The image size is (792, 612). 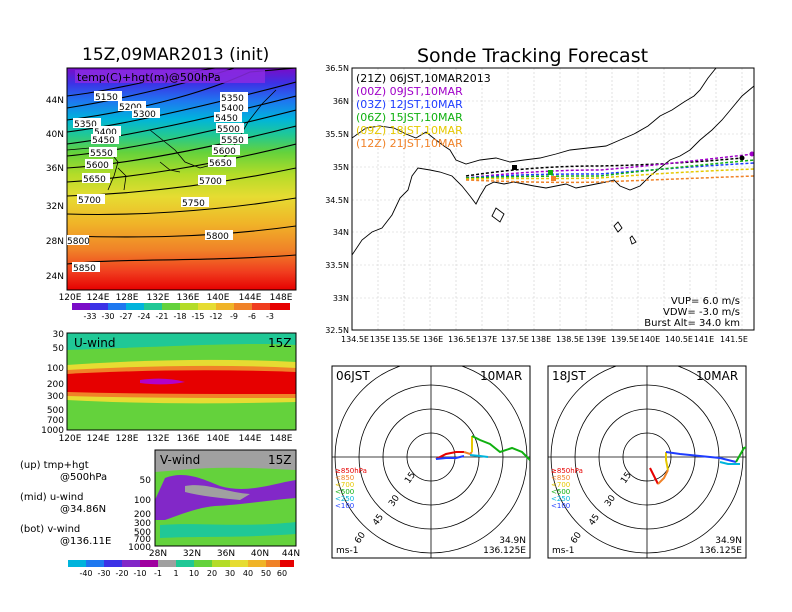 What do you see at coordinates (98, 298) in the screenshot?
I see `lon-label: 124E` at bounding box center [98, 298].